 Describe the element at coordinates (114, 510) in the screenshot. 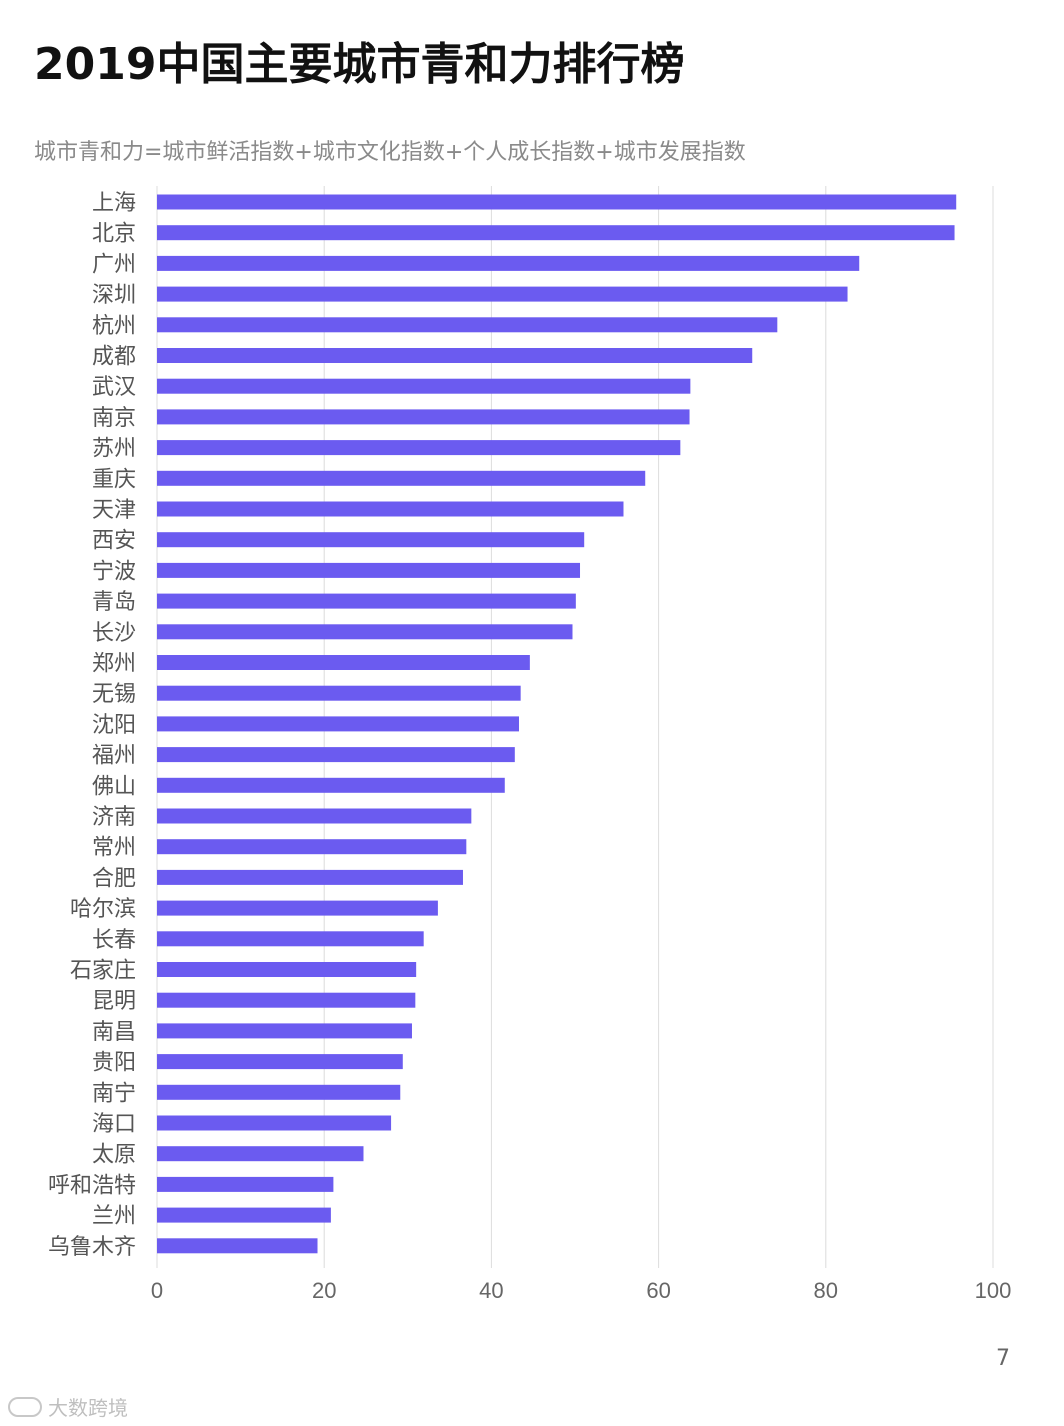

I see `category-label: 天津` at that location.